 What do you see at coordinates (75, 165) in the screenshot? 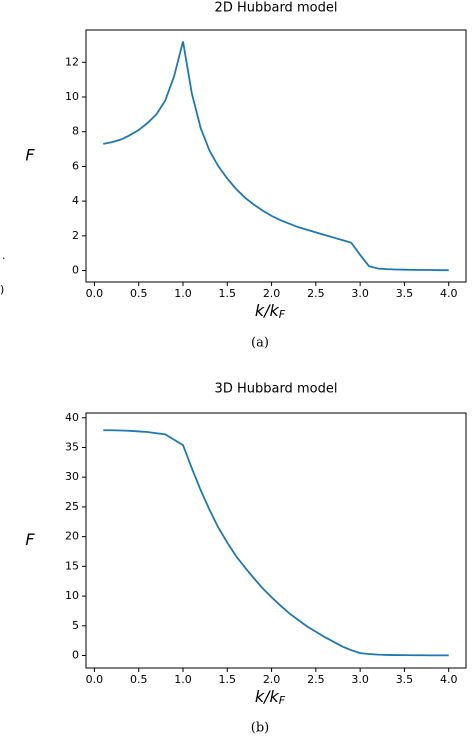
I see `y-tick-label: 6` at bounding box center [75, 165].